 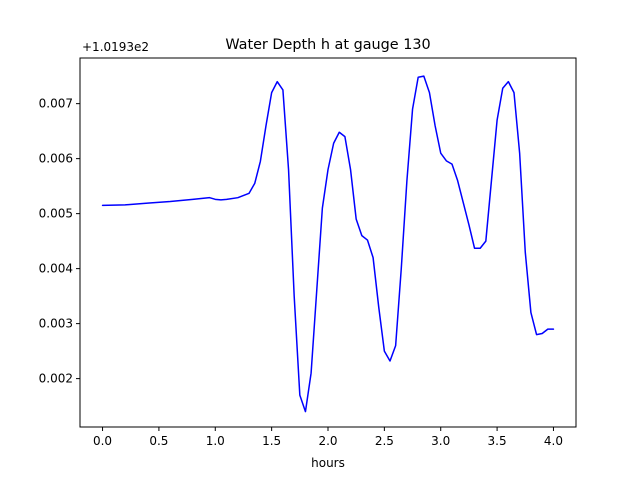 I want to click on x-tick-label: 0.5, so click(x=158, y=441).